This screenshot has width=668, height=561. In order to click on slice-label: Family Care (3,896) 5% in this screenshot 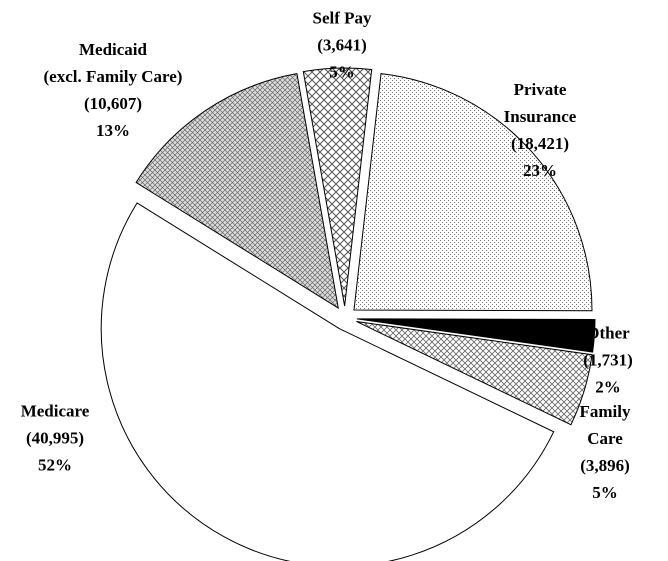, I will do `click(605, 452)`.